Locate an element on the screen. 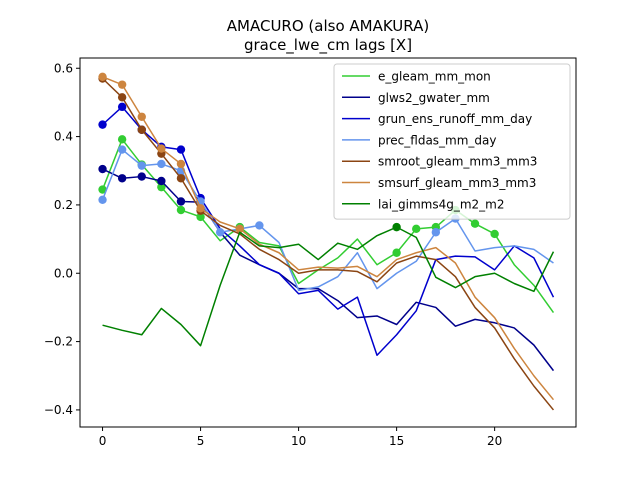 This screenshot has height=480, width=640. legend-entry: smroot_gleam_mm3_mm3 is located at coordinates (457, 162).